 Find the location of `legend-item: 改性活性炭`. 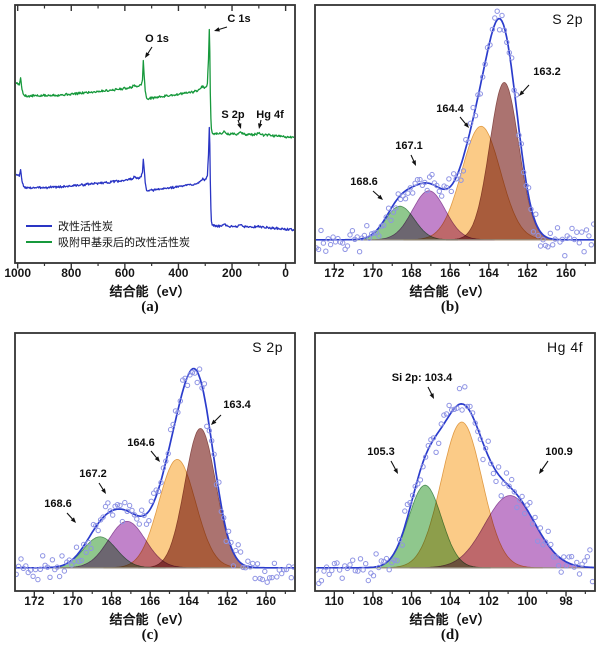

legend-item: 改性活性炭 is located at coordinates (108, 226).